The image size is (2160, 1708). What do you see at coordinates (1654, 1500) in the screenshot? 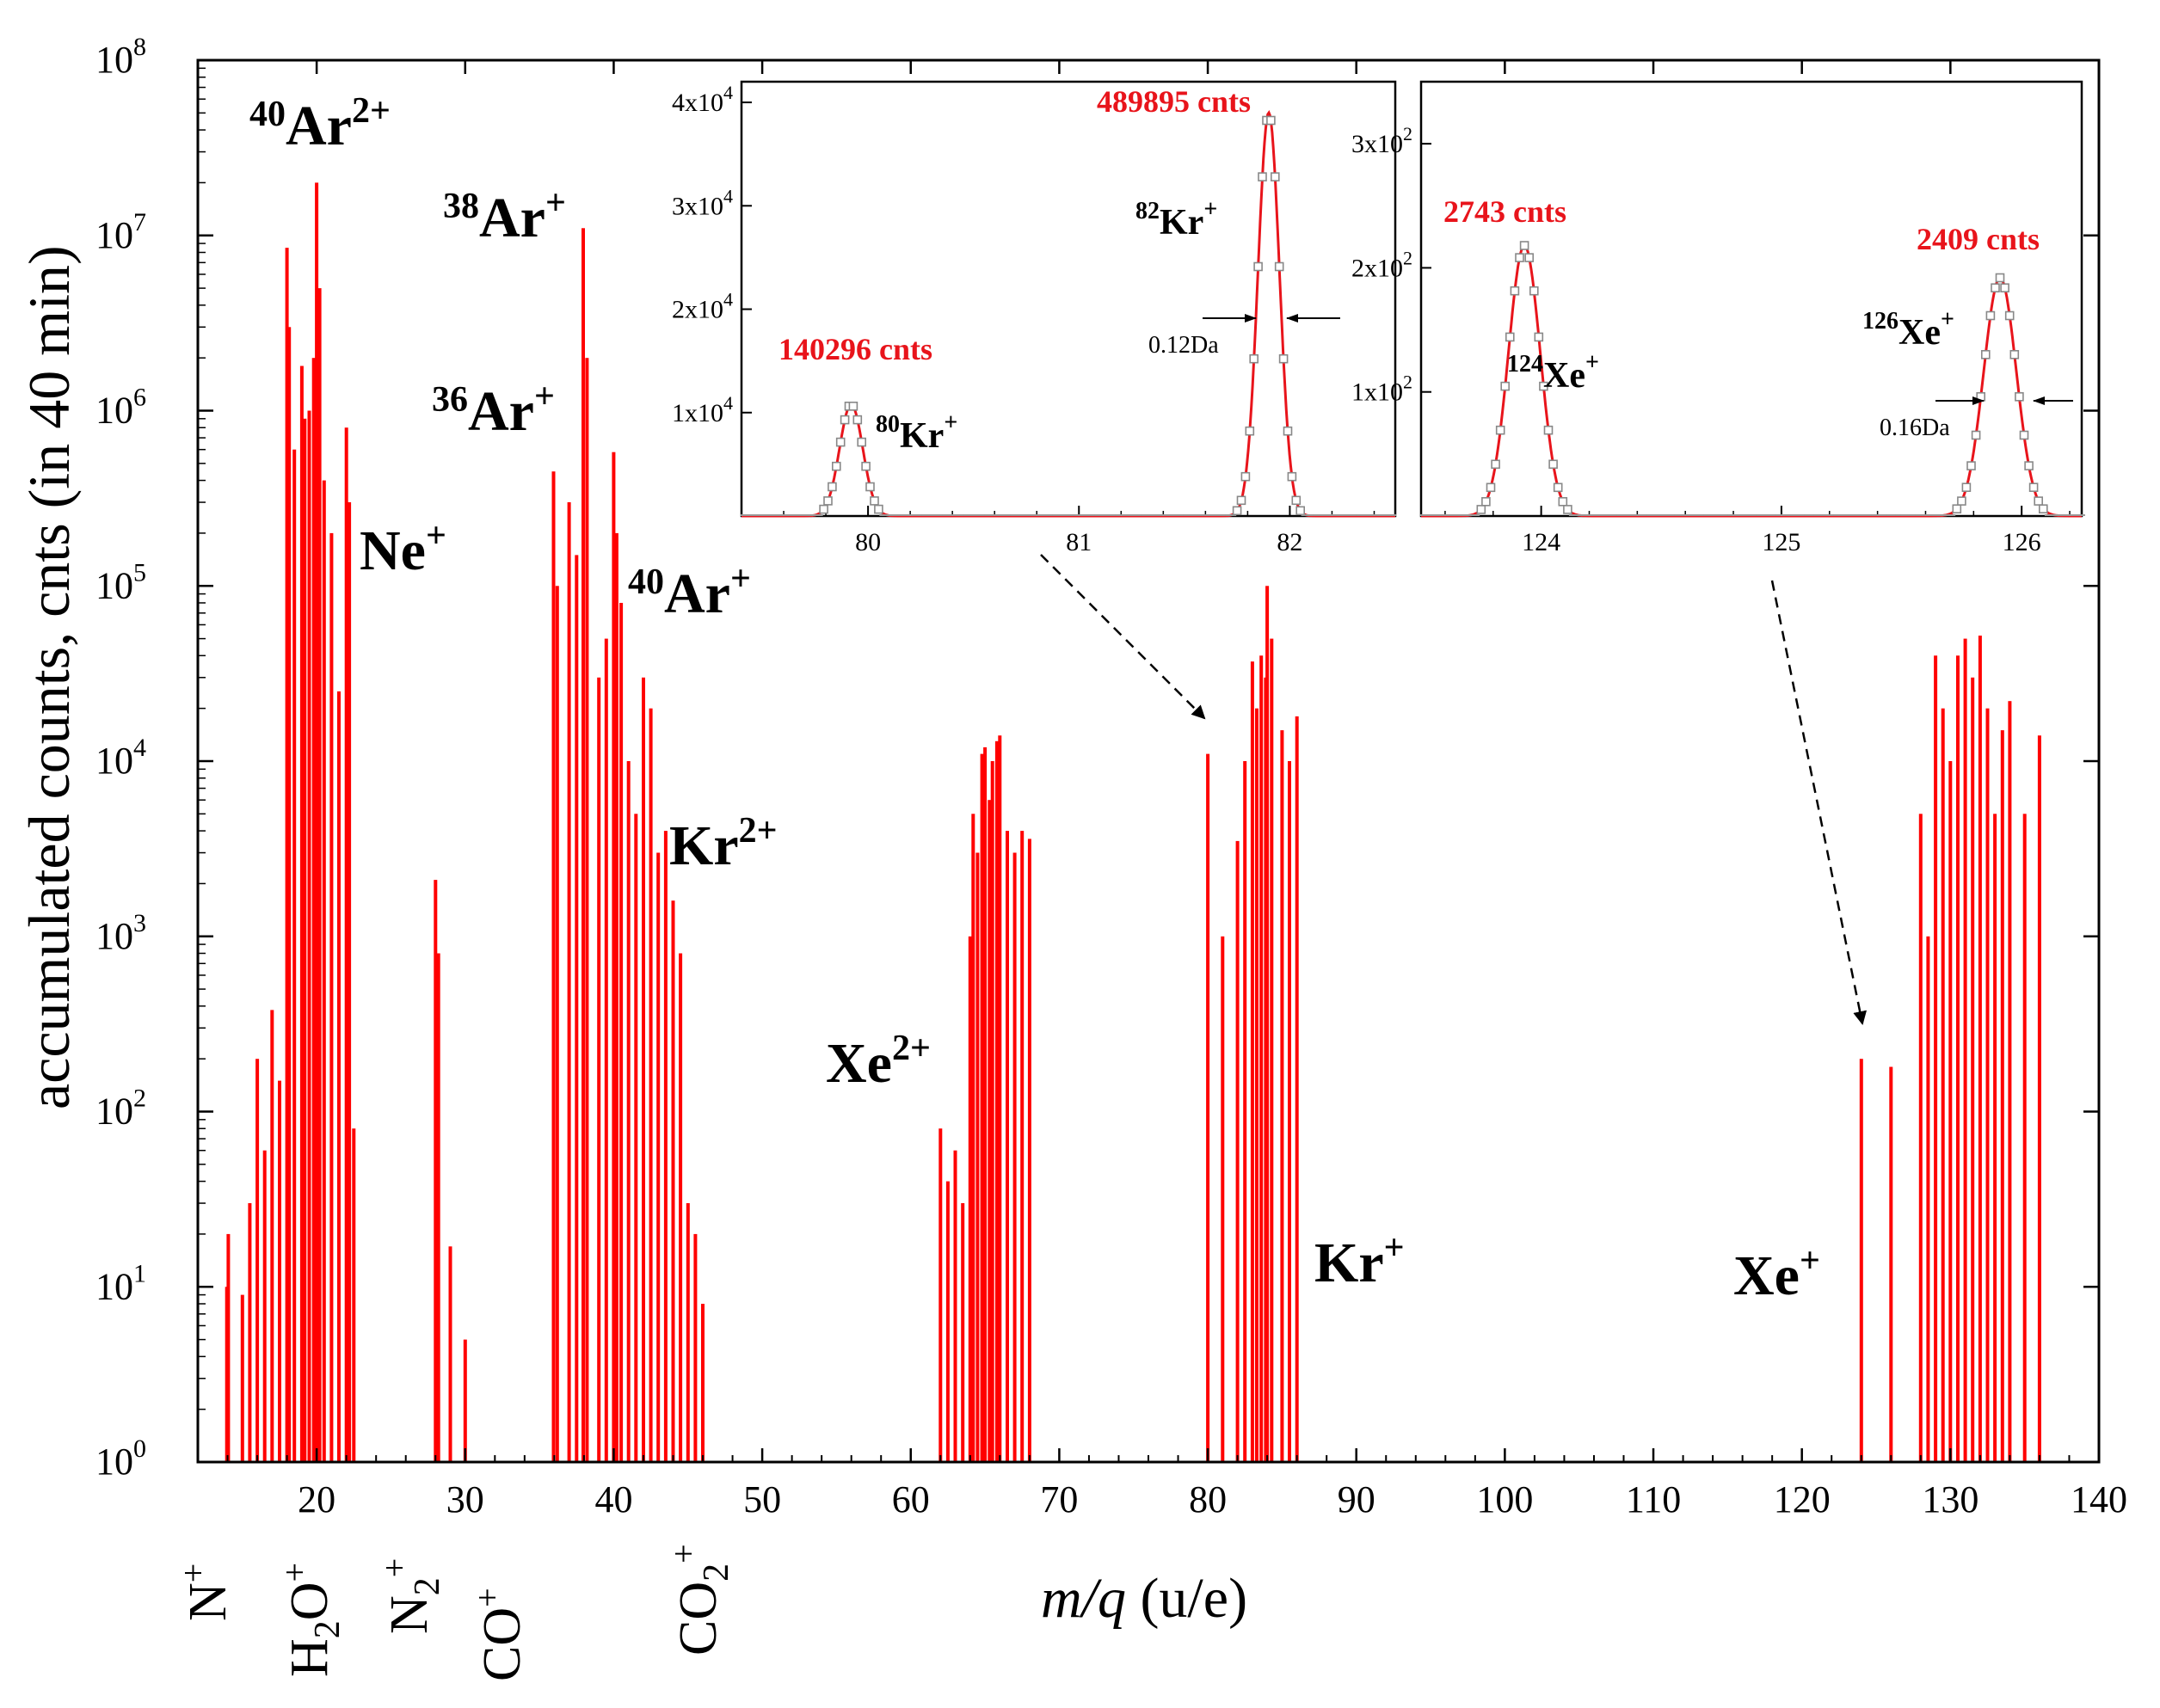
I see `main-x-tick-label-110: 110` at bounding box center [1654, 1500].